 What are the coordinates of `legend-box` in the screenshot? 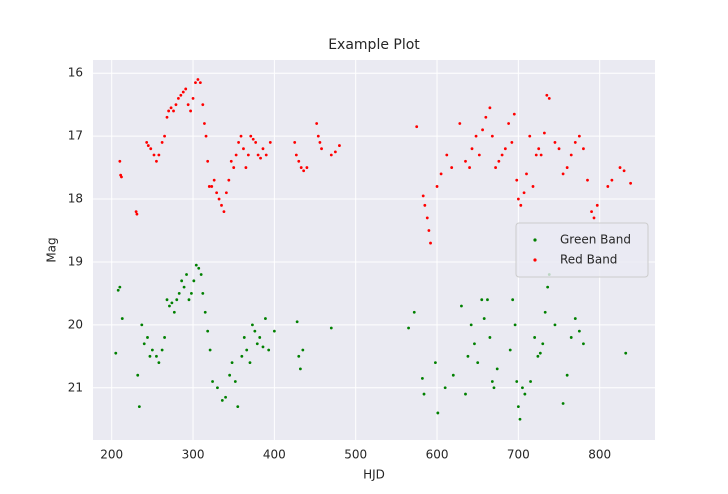 It's located at (582, 250).